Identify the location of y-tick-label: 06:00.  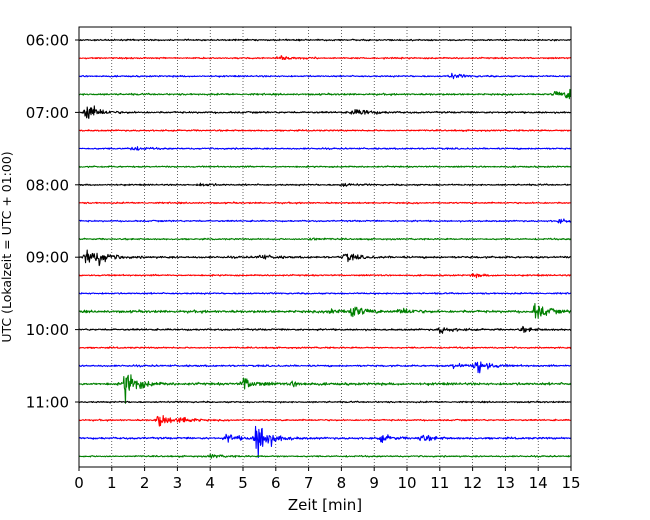
(47, 41).